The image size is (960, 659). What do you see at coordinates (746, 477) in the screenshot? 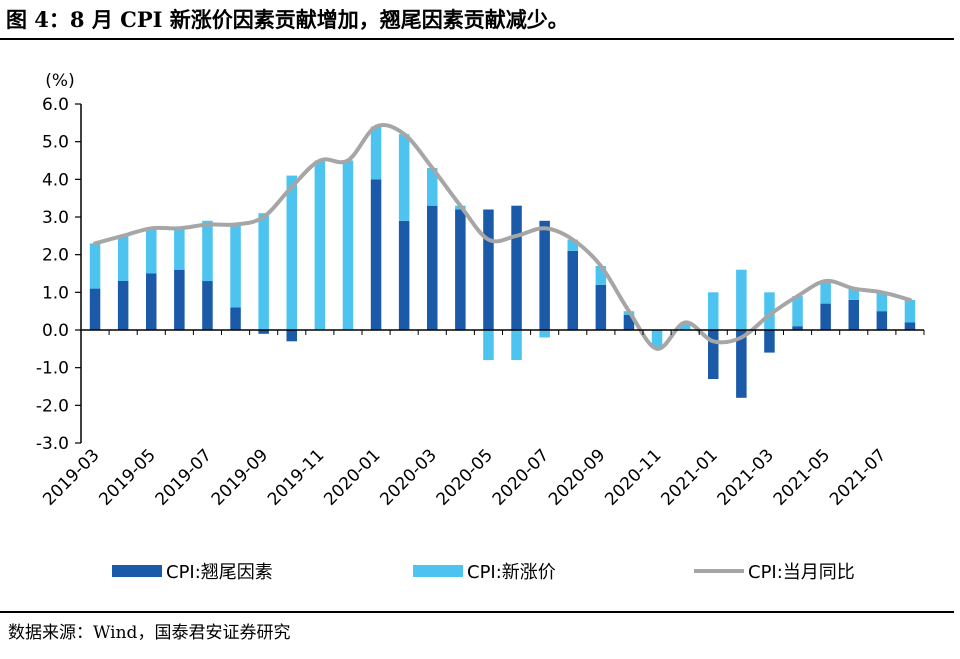
I see `x-tick-label: 2021-03` at bounding box center [746, 477].